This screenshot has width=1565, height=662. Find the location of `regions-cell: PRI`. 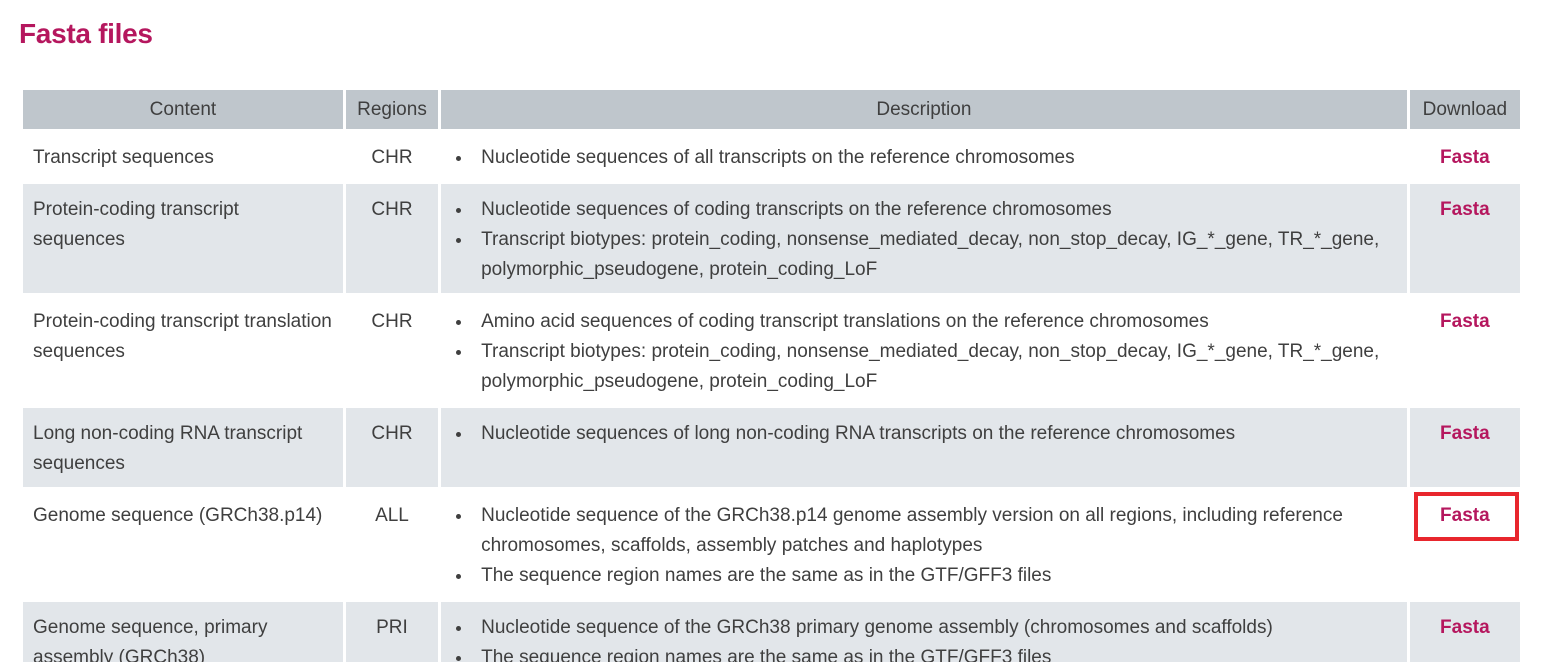

regions-cell: PRI is located at coordinates (392, 632).